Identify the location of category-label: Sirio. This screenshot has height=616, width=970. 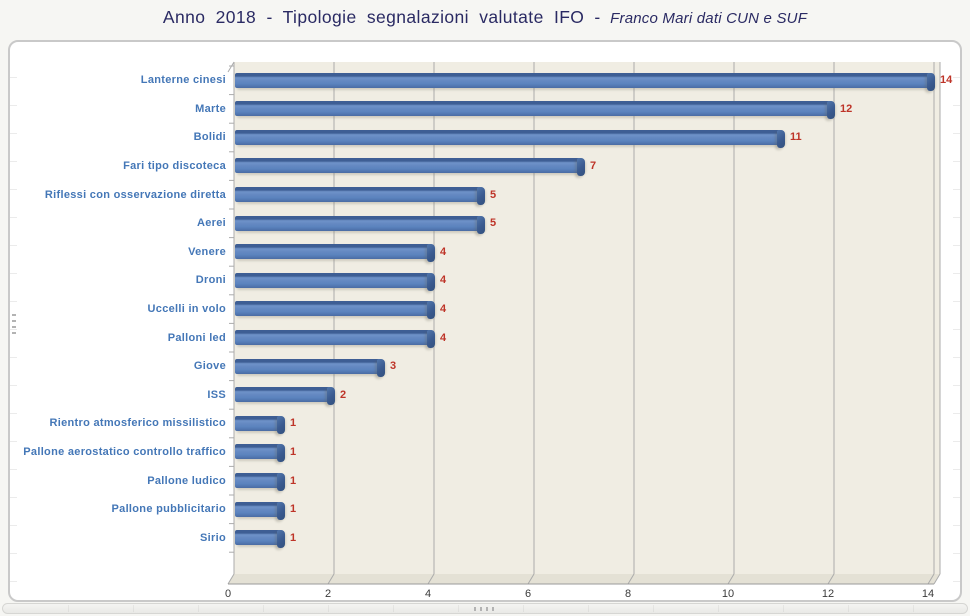
(213, 537).